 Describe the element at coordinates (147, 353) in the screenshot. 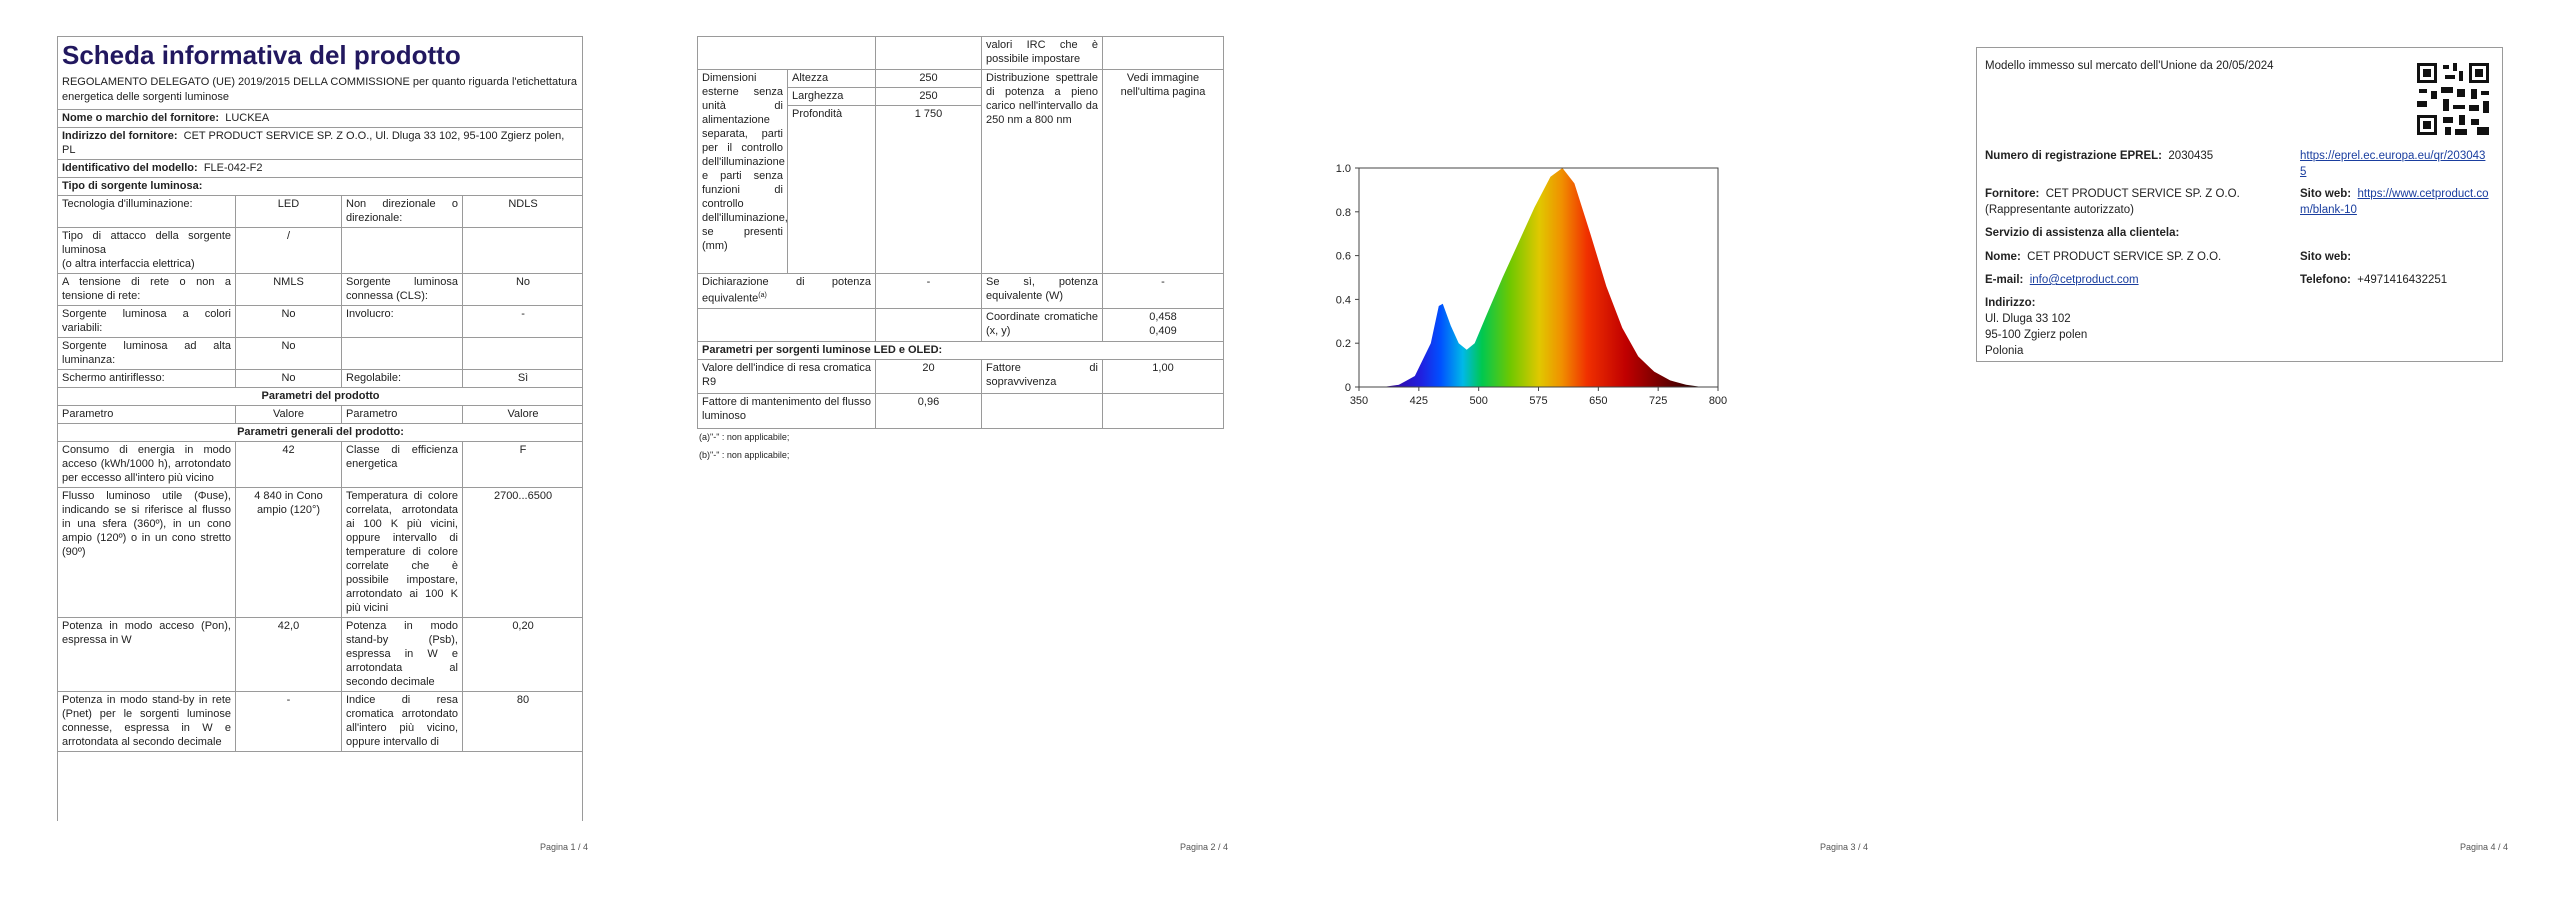

I see `cell: Sorgente luminosa ad alta luminanza:` at that location.